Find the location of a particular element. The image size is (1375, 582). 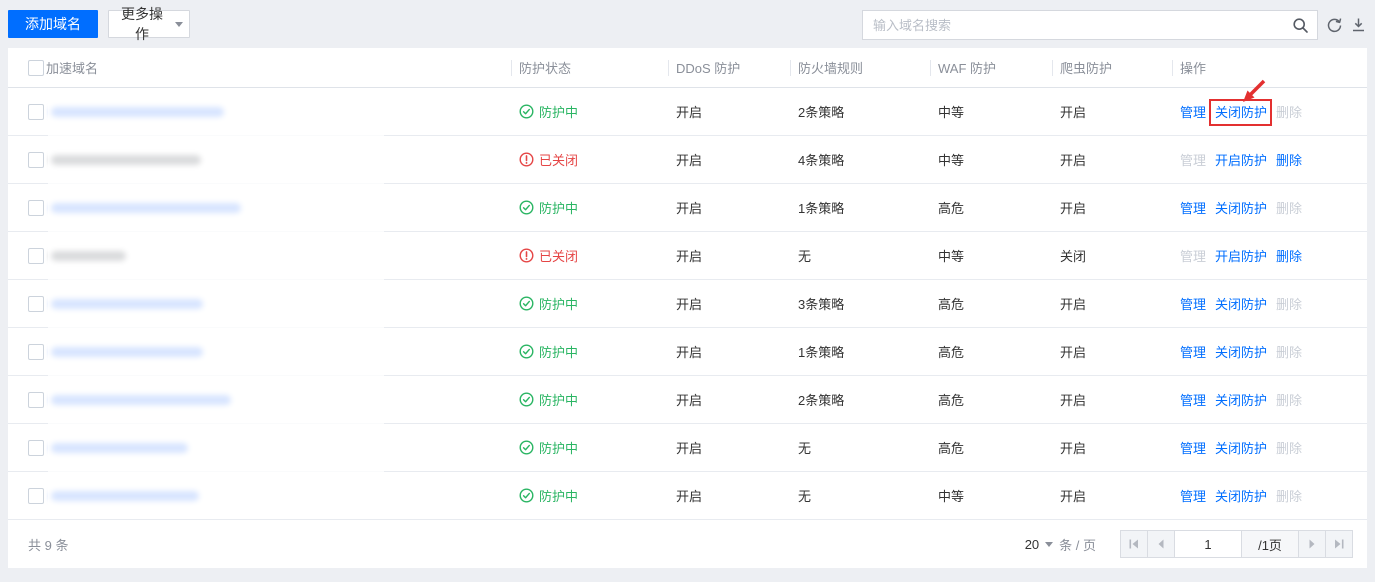

status-badge: 已关闭 is located at coordinates (589, 255).